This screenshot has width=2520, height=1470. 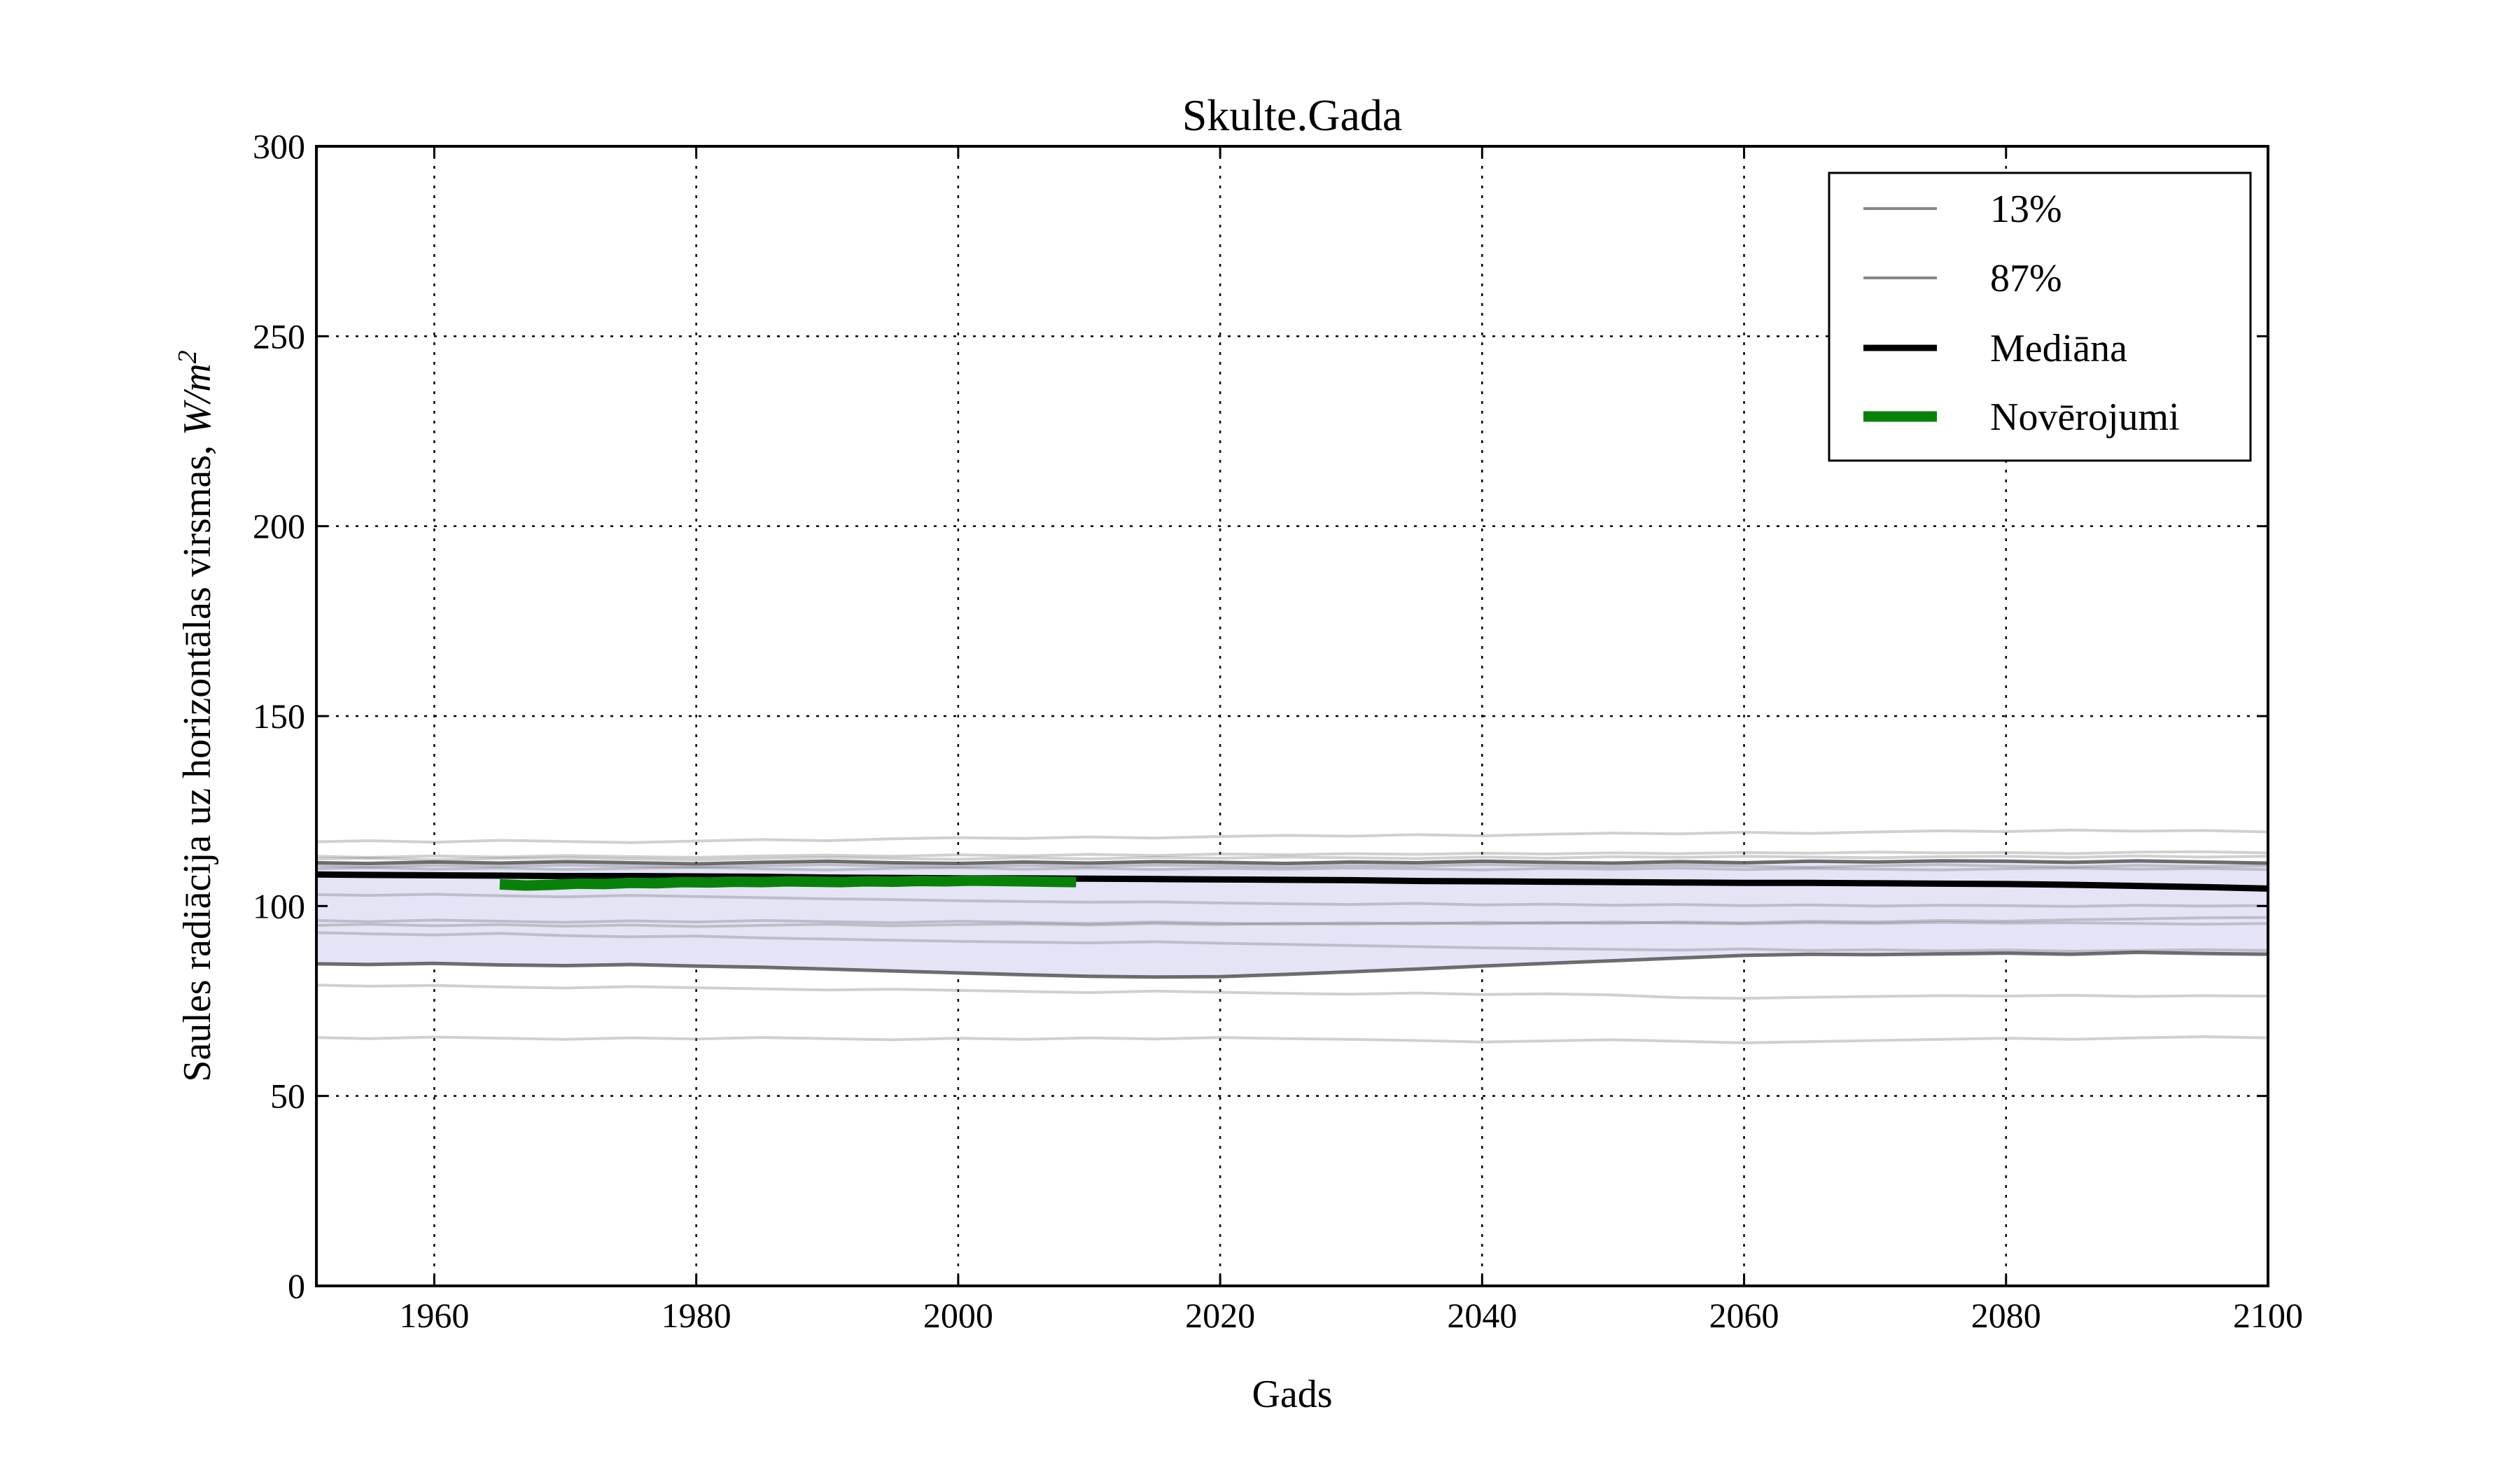 What do you see at coordinates (1292, 881) in the screenshot?
I see `series-median-line` at bounding box center [1292, 881].